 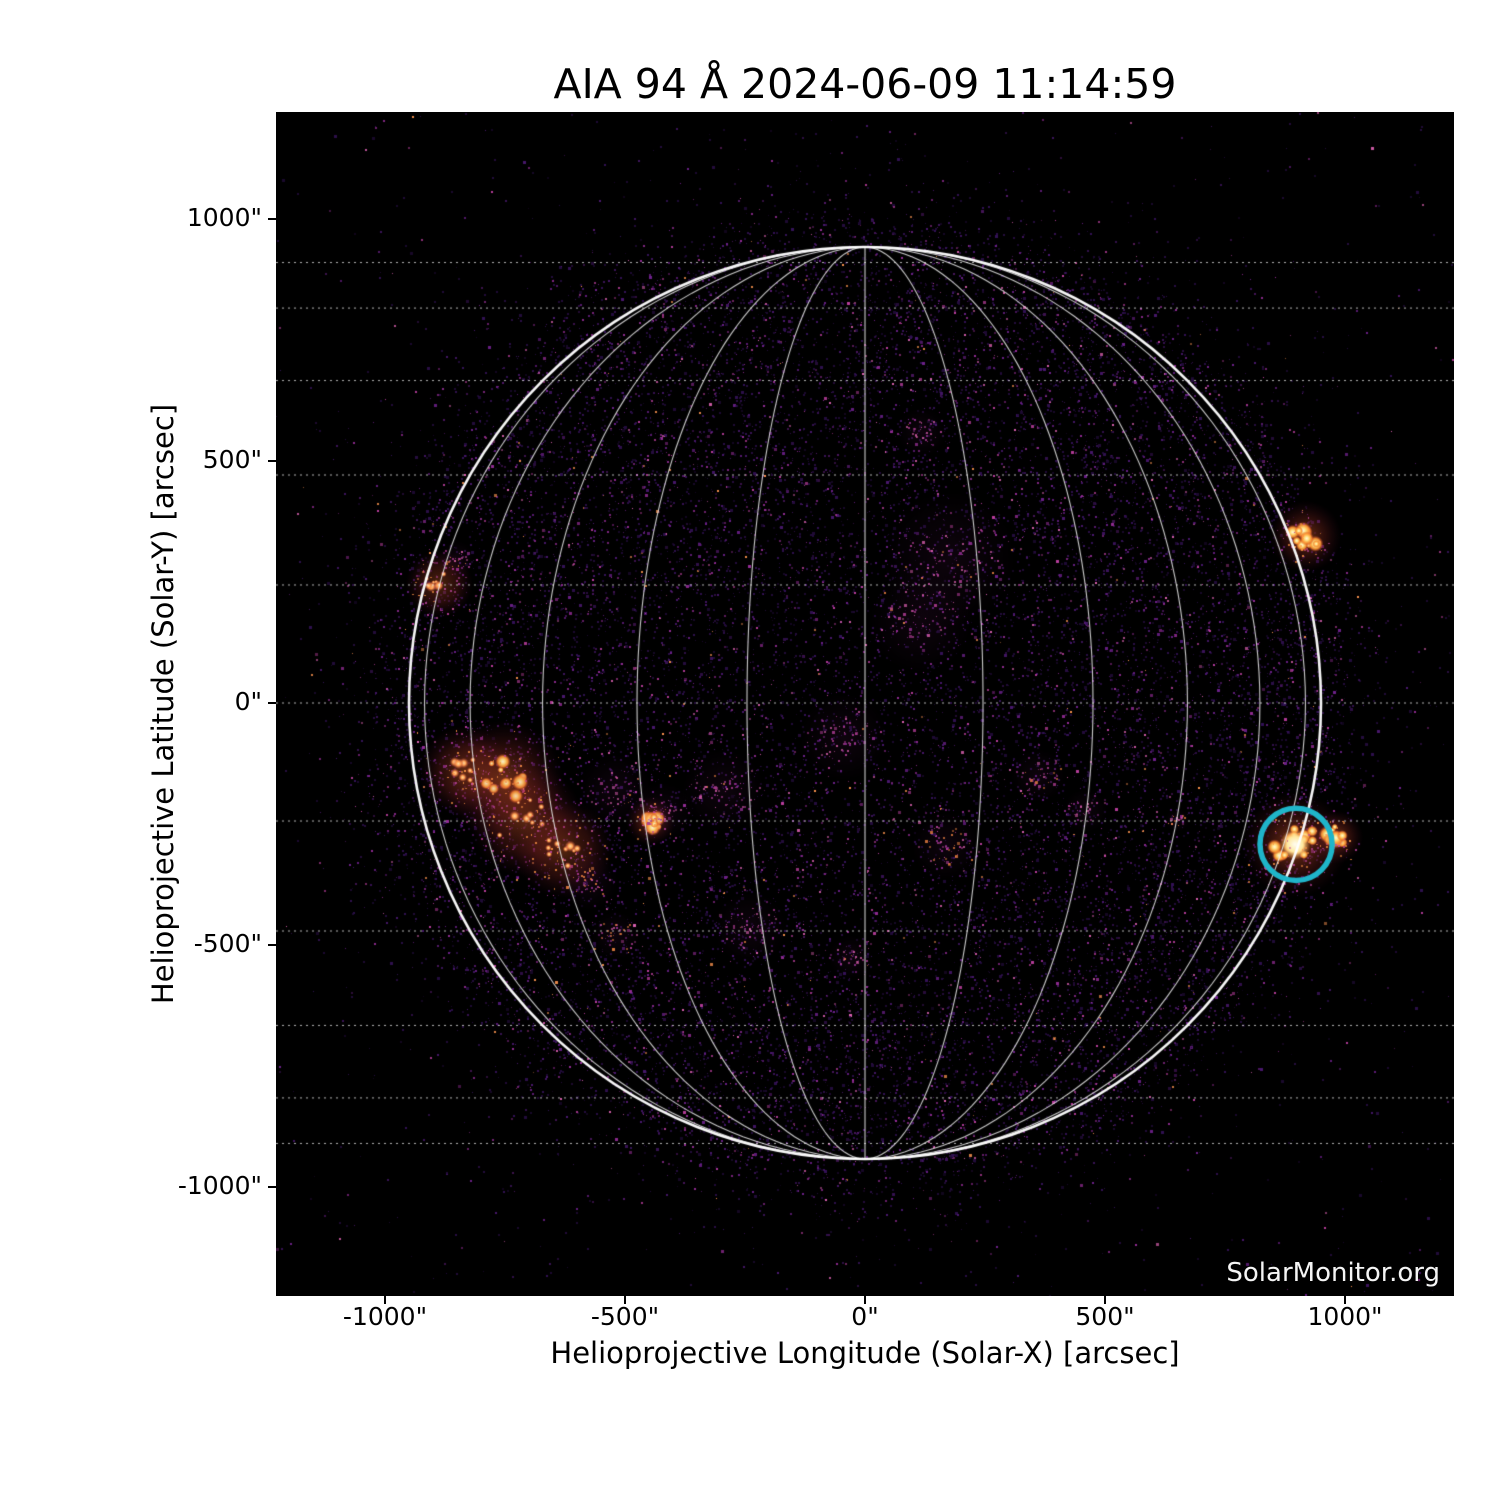 I want to click on y-tick-label: 500", so click(x=232, y=459).